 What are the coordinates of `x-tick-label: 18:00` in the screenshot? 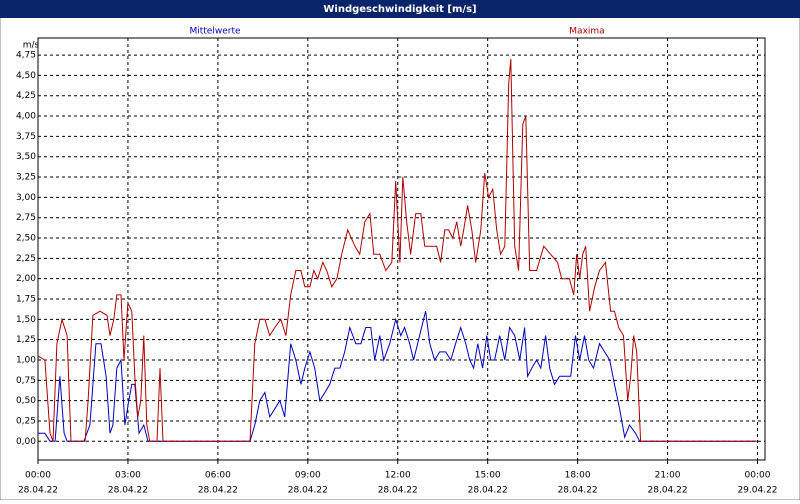 It's located at (578, 476).